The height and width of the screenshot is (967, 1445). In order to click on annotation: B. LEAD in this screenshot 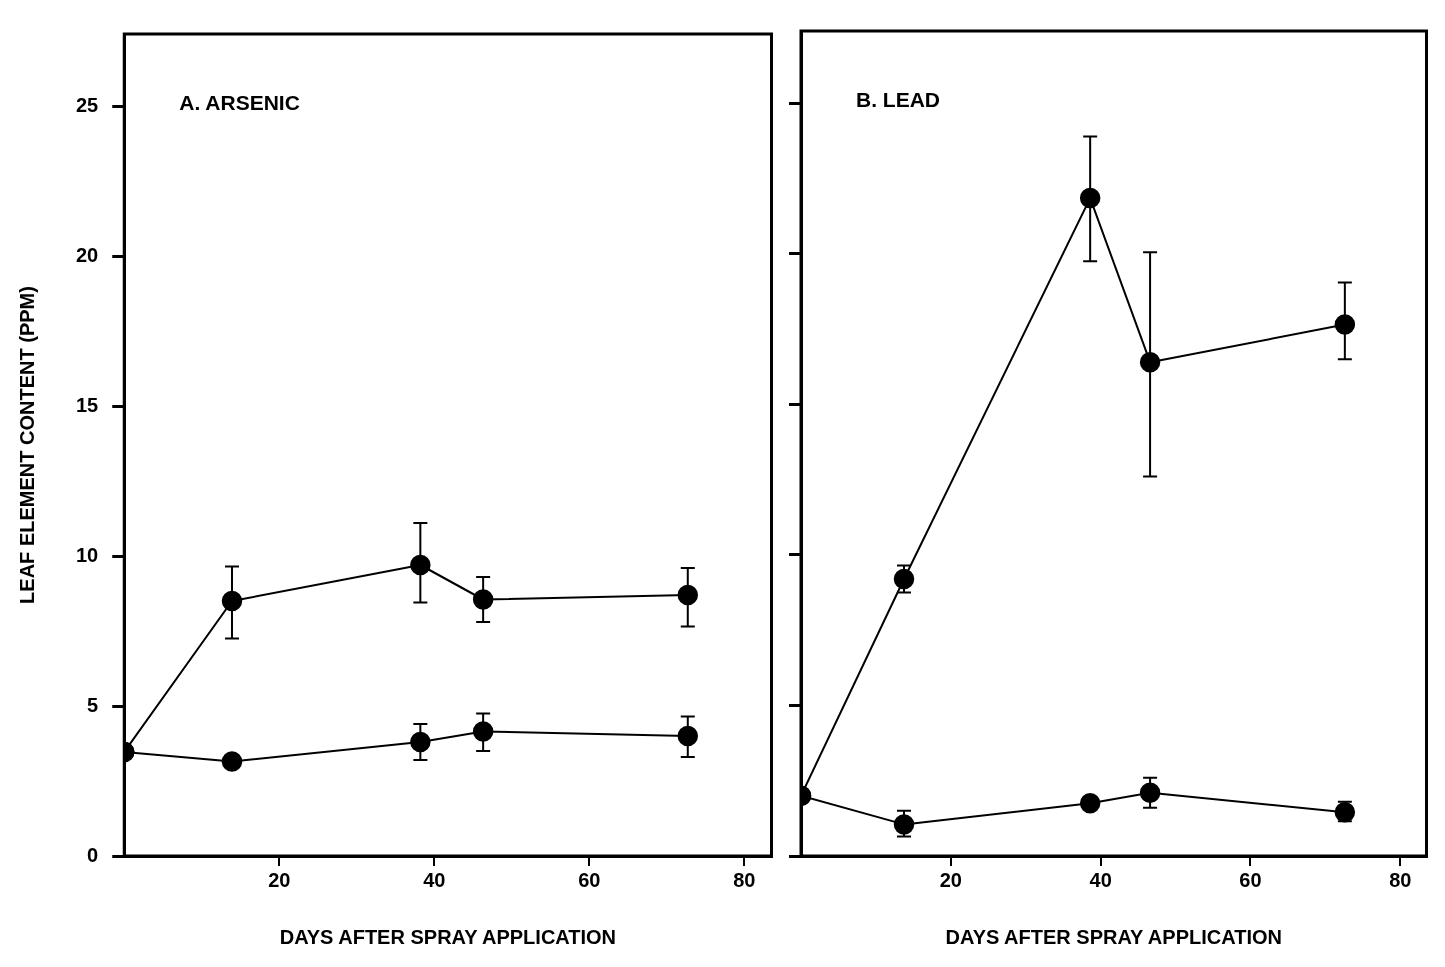, I will do `click(898, 100)`.